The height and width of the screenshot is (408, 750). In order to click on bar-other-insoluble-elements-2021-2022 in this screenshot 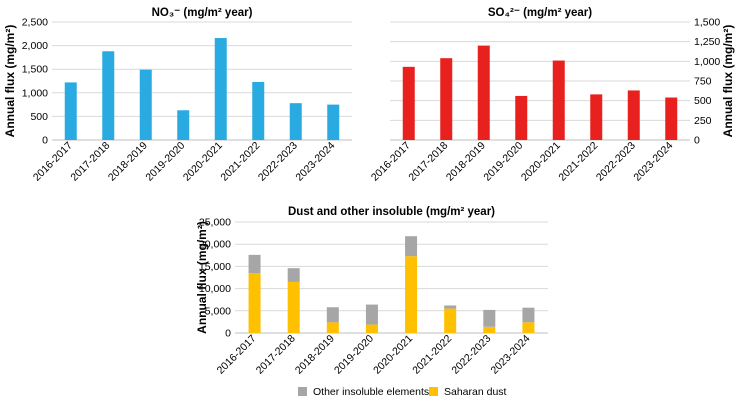, I will do `click(450, 307)`.